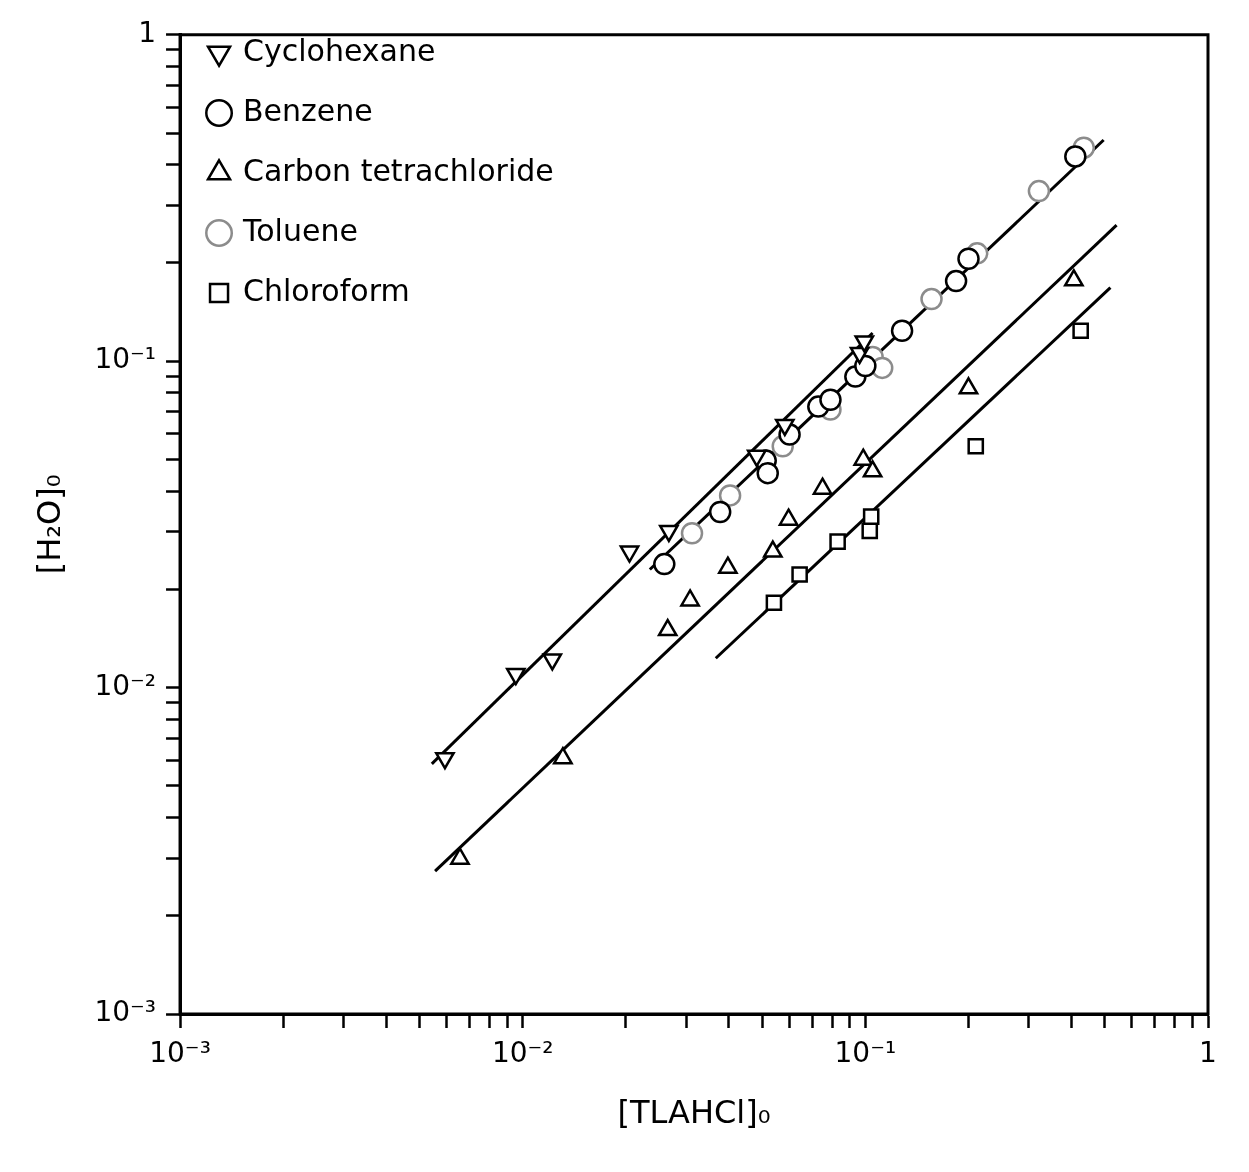 Image resolution: width=1249 pixels, height=1172 pixels. Describe the element at coordinates (339, 50) in the screenshot. I see `legend-label: Cyclohexane` at that location.